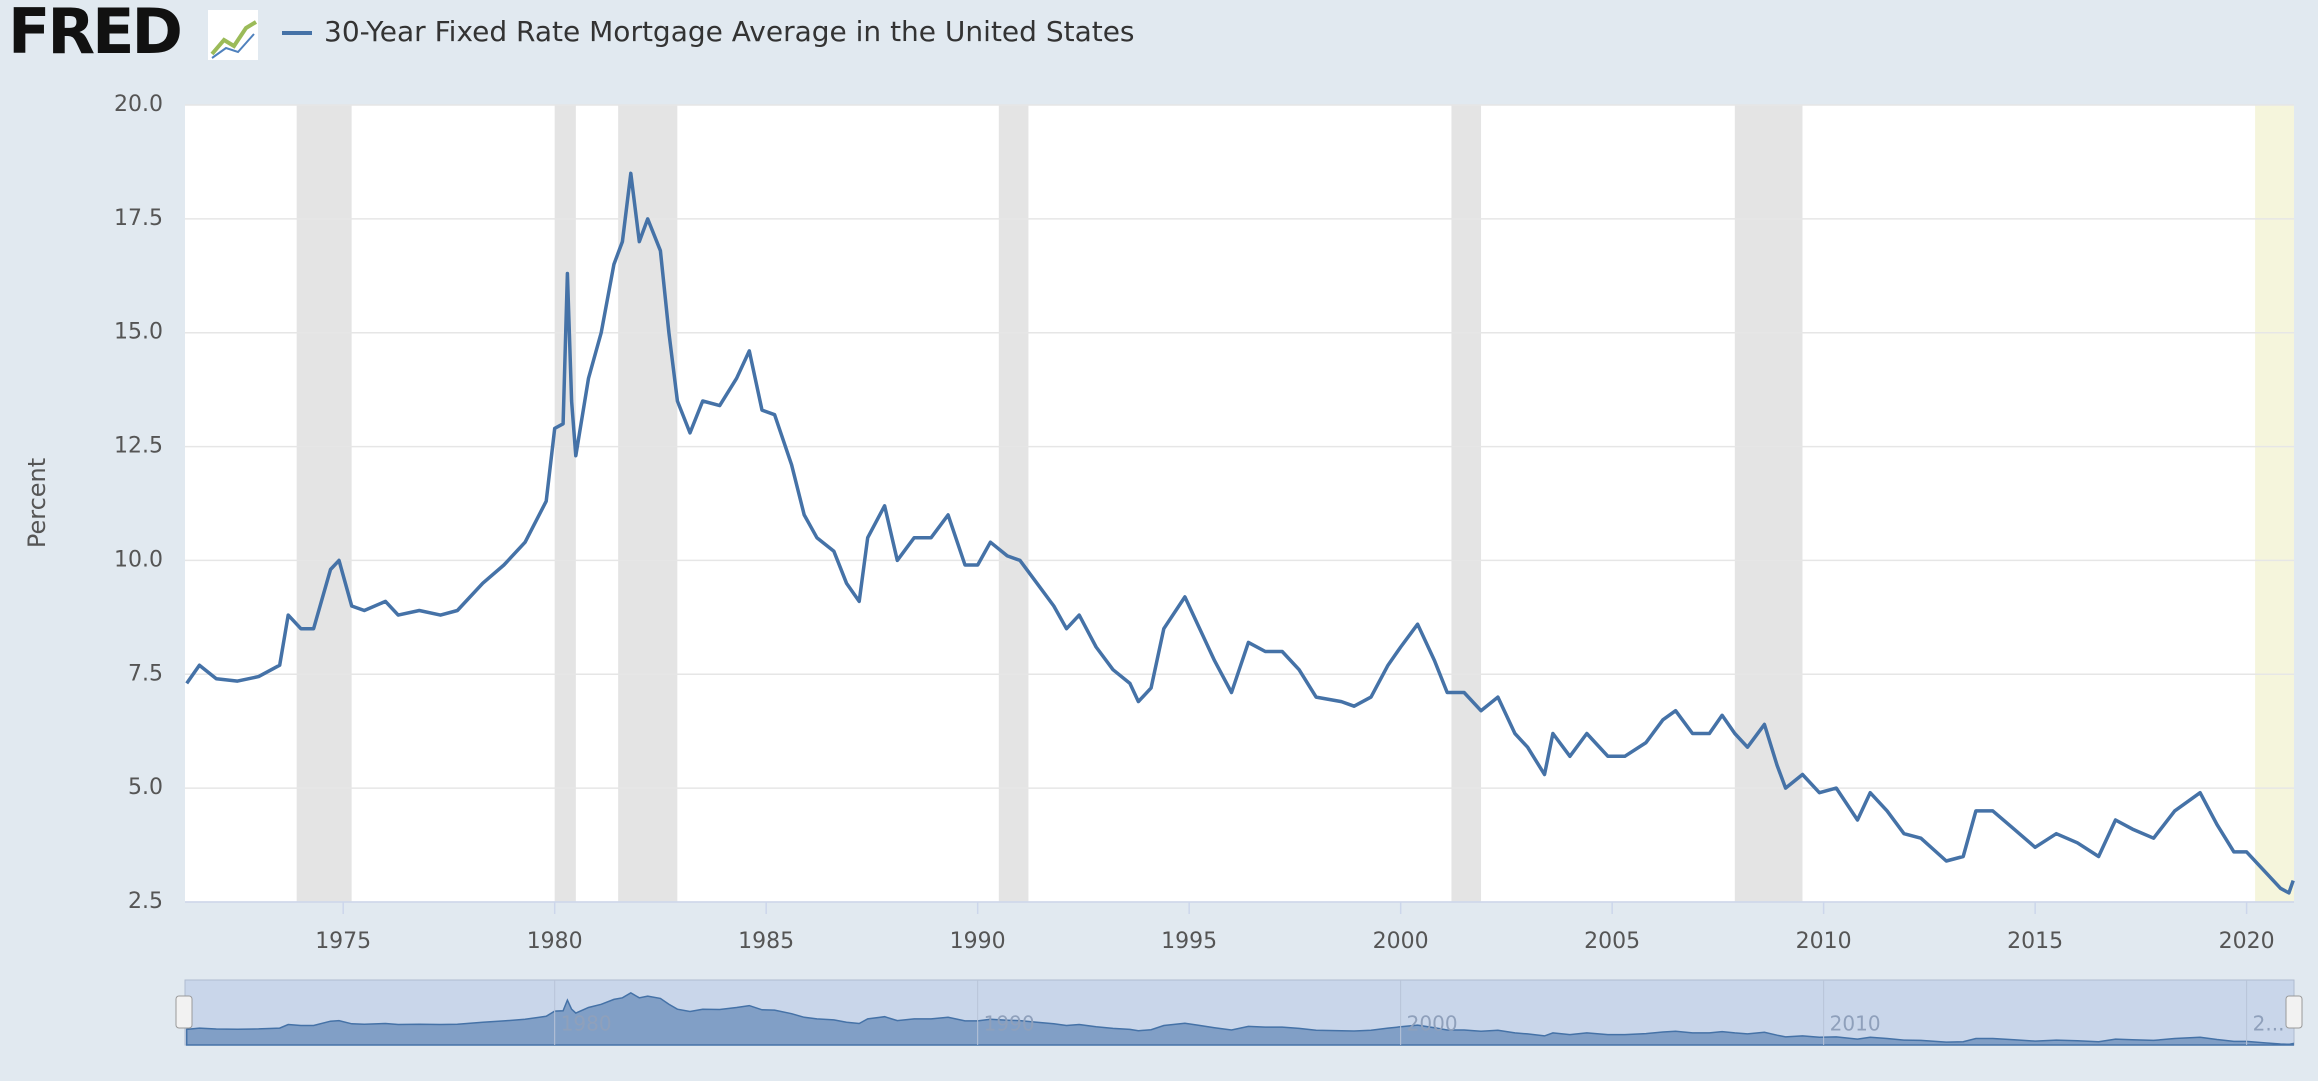 The image size is (2318, 1081). I want to click on x-tick-label: 2010, so click(1824, 941).